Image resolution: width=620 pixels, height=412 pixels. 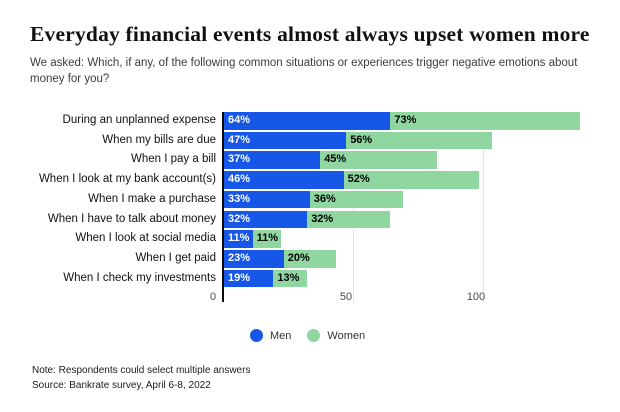 I want to click on legend-item-men: Men, so click(x=270, y=335).